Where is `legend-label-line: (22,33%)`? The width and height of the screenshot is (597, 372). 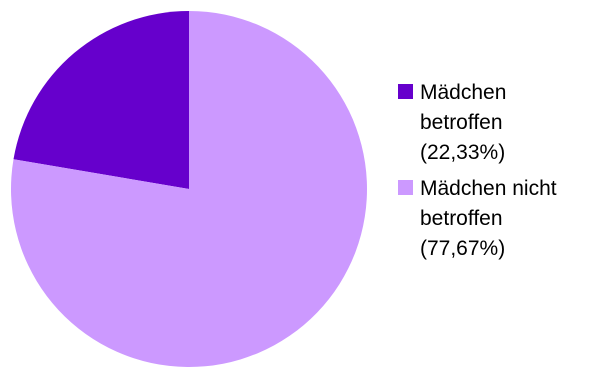 legend-label-line: (22,33%) is located at coordinates (463, 152).